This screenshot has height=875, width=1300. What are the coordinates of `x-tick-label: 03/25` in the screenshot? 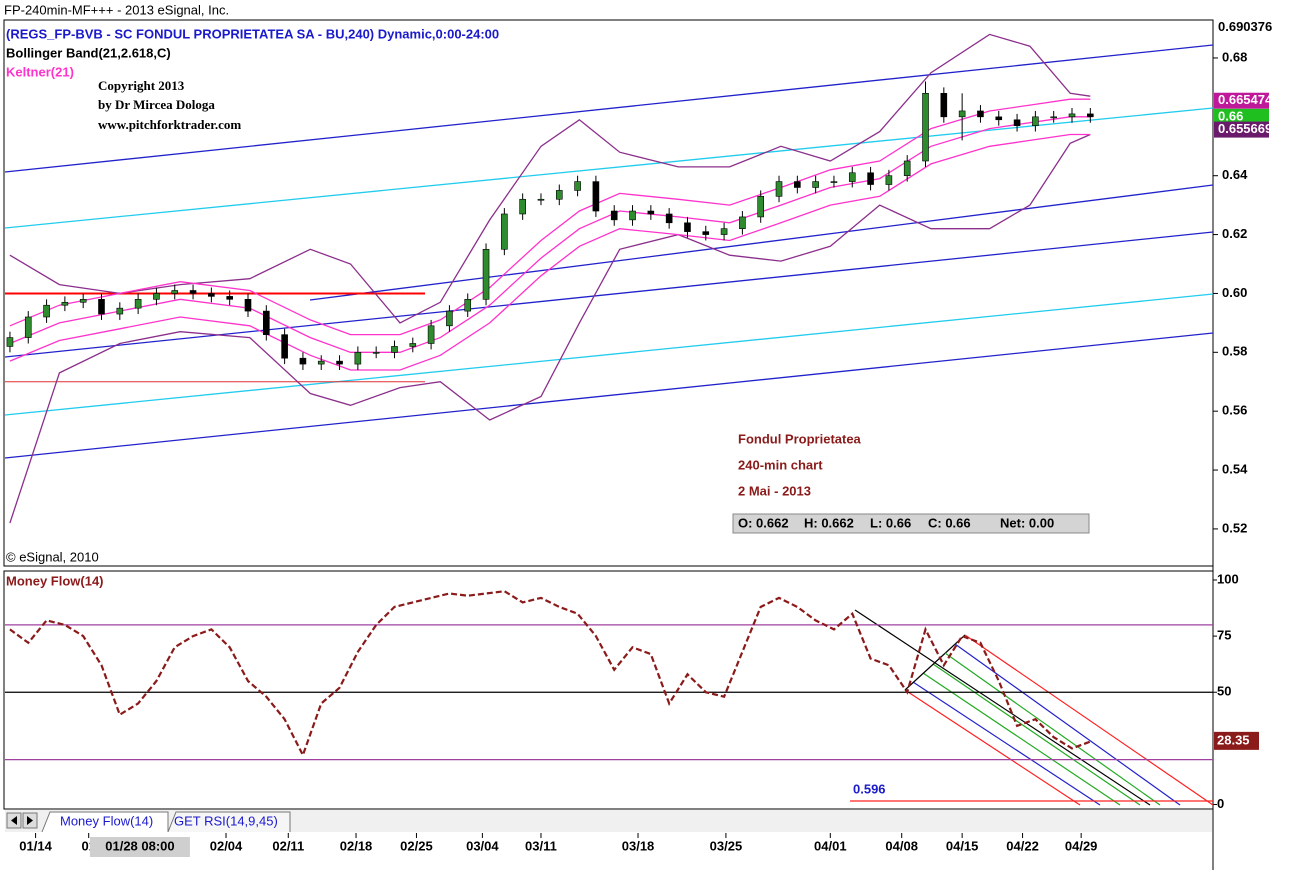 It's located at (726, 845).